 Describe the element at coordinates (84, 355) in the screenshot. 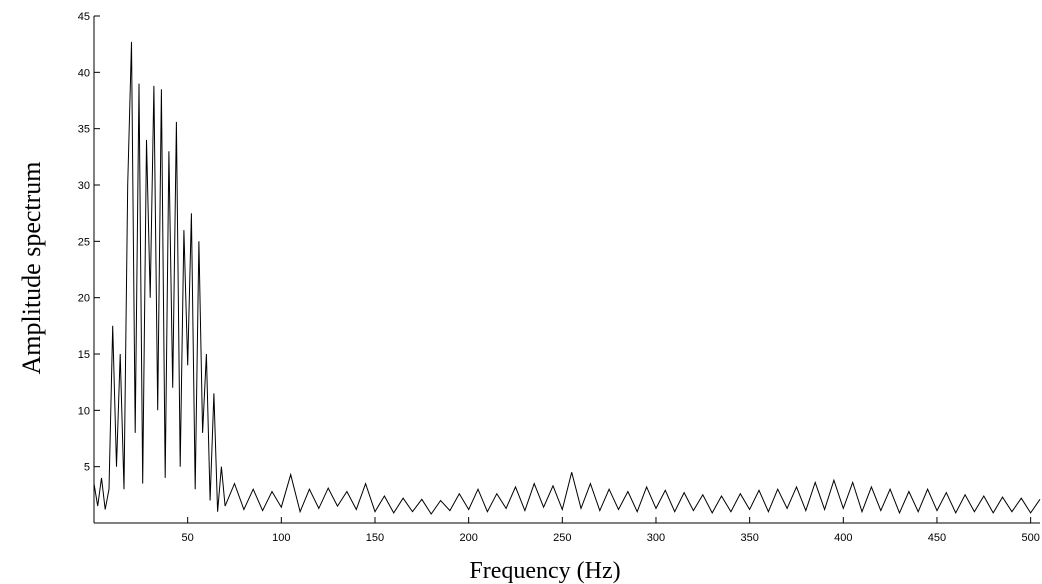

I see `y-tick-label: 15` at that location.